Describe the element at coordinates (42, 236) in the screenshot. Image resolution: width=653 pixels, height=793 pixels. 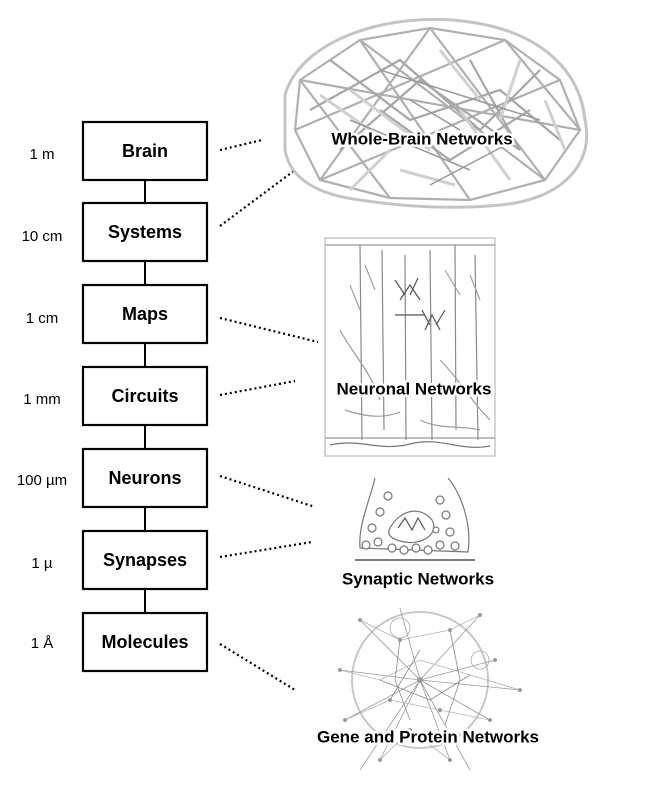
I see `scale-label: 10 cm` at that location.